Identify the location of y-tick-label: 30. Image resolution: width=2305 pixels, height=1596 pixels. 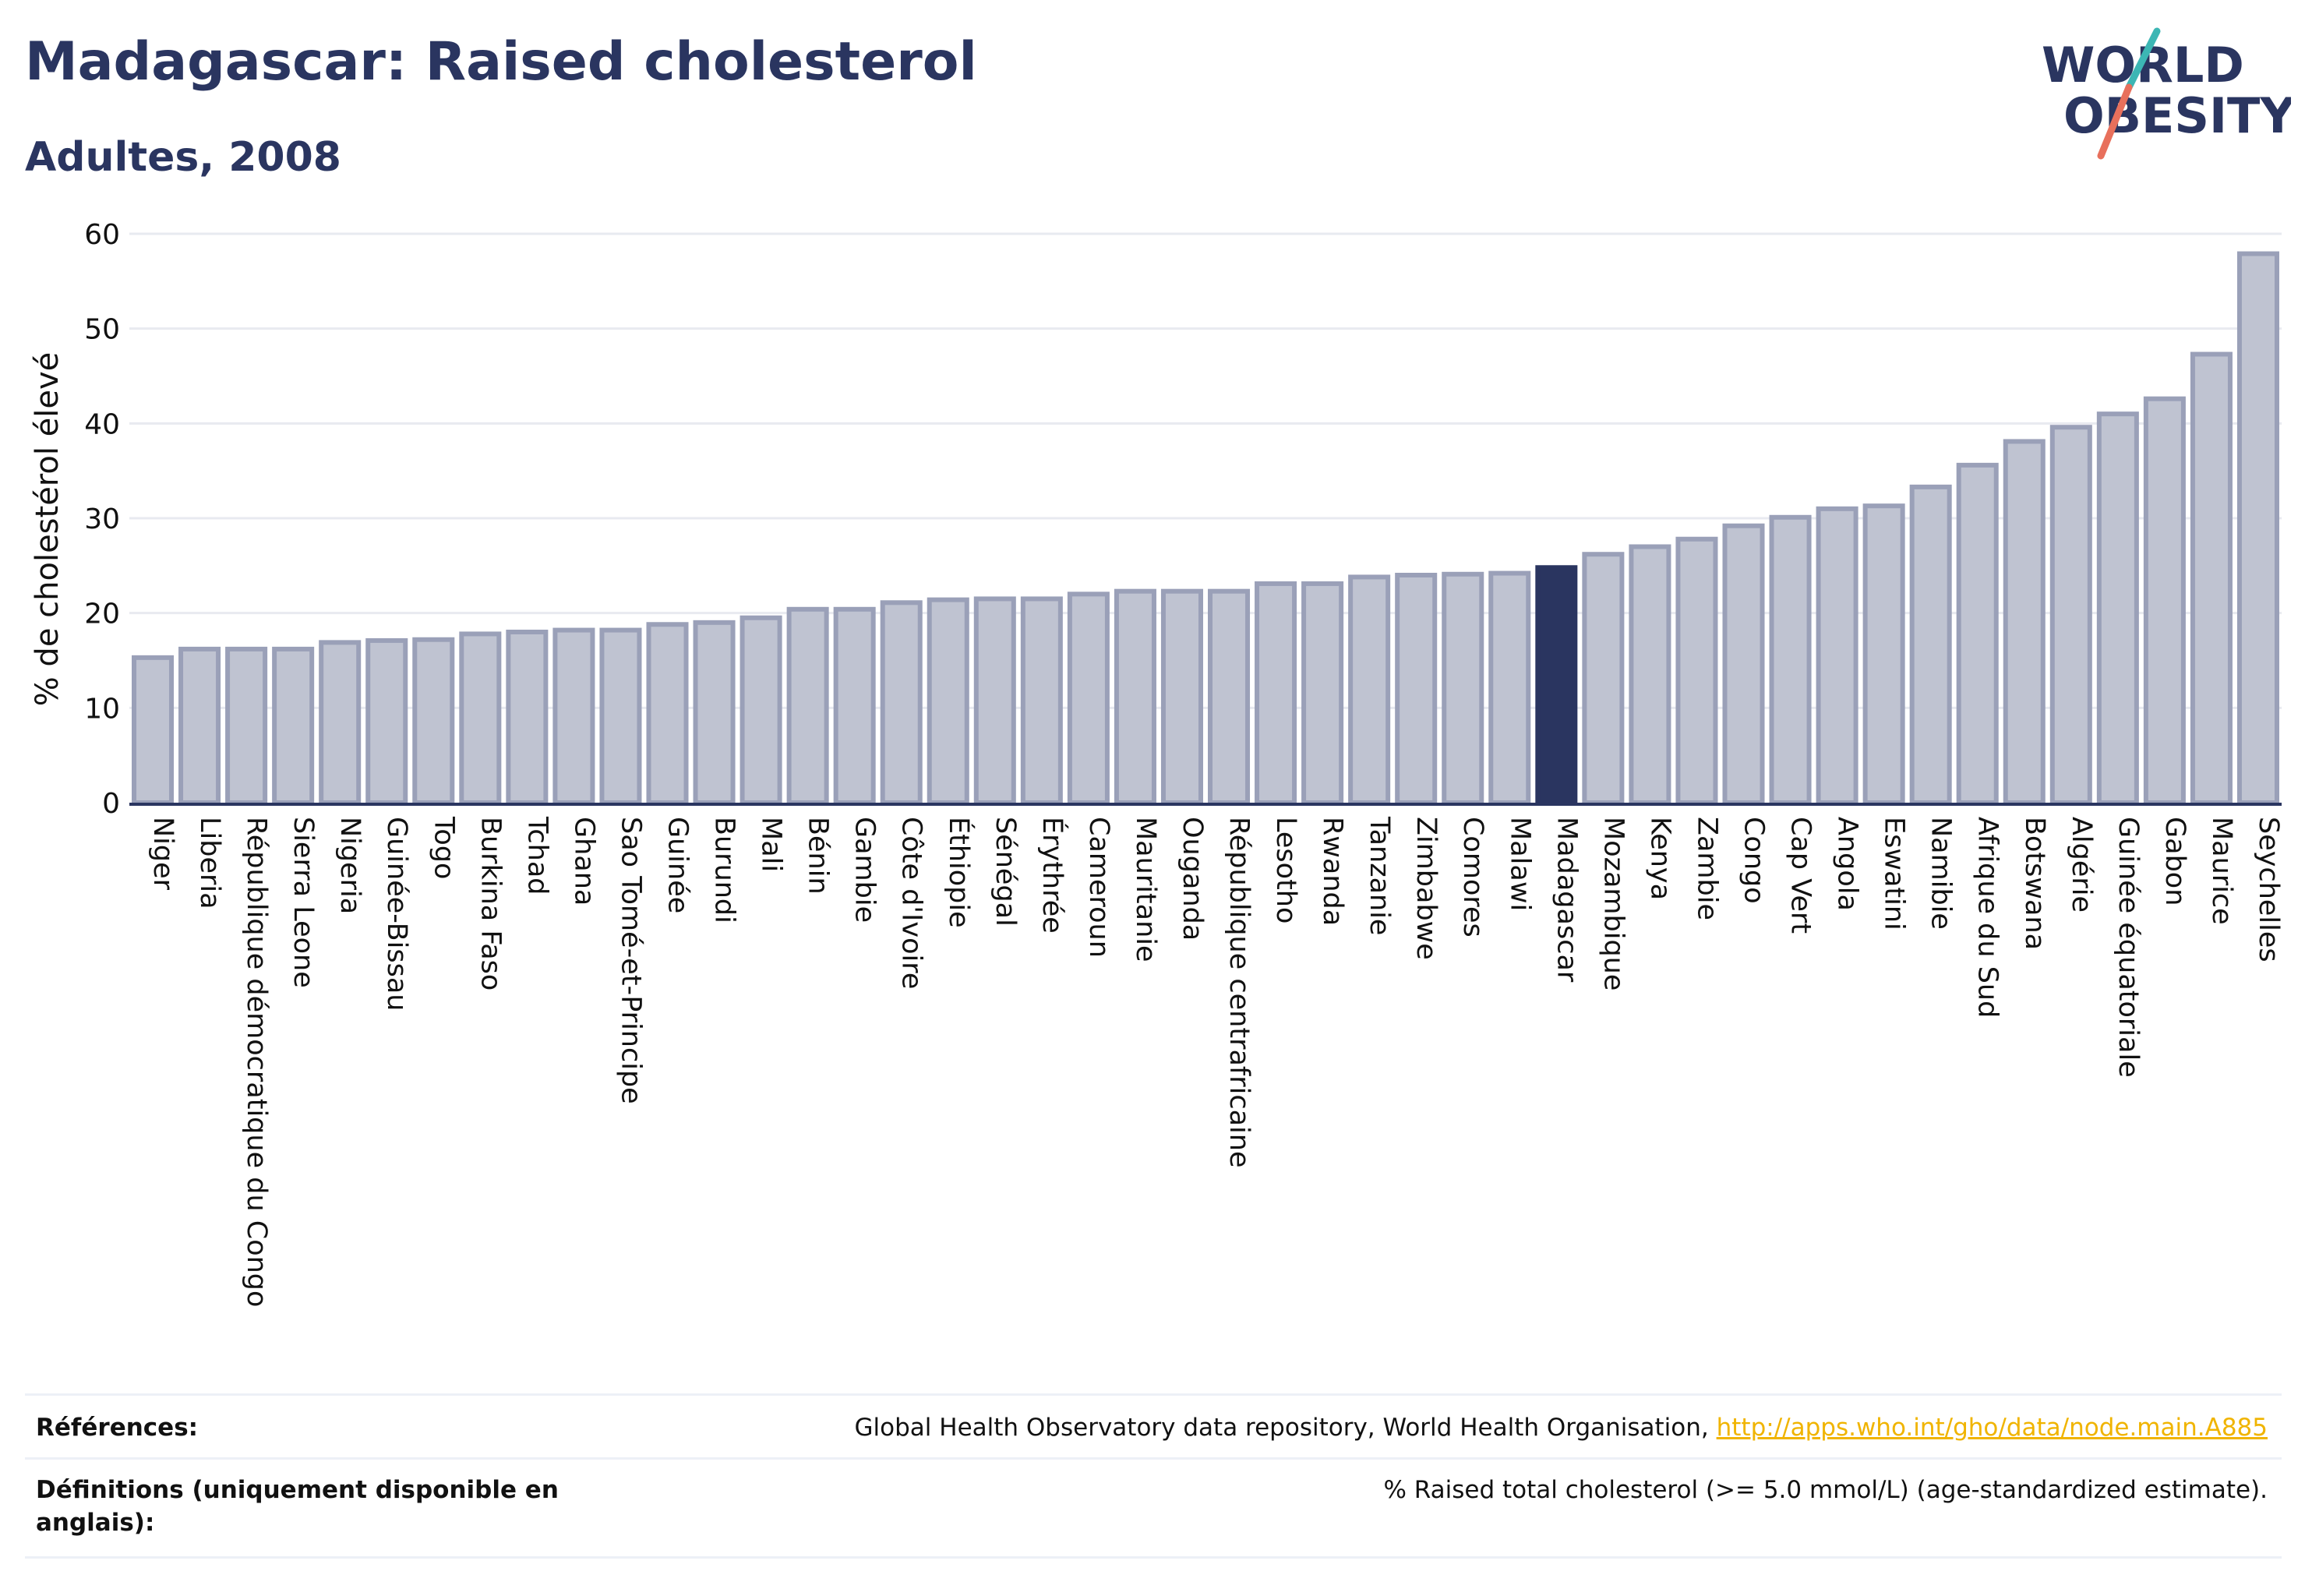
(102, 519).